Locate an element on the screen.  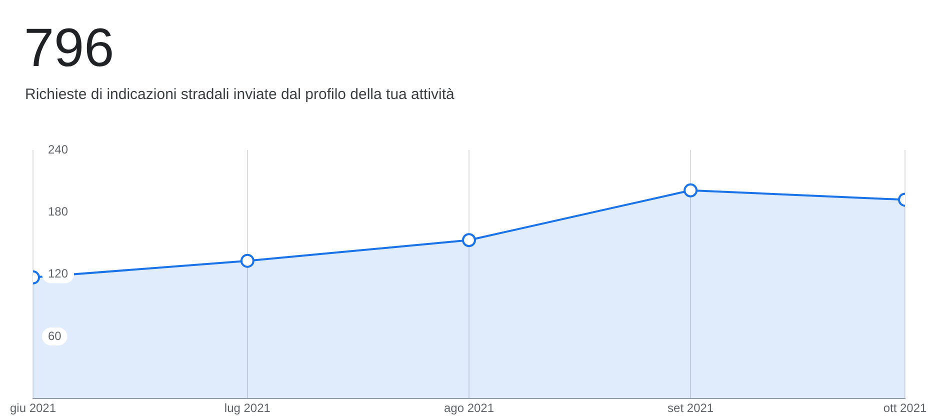
y-tick-label: 240 is located at coordinates (58, 149).